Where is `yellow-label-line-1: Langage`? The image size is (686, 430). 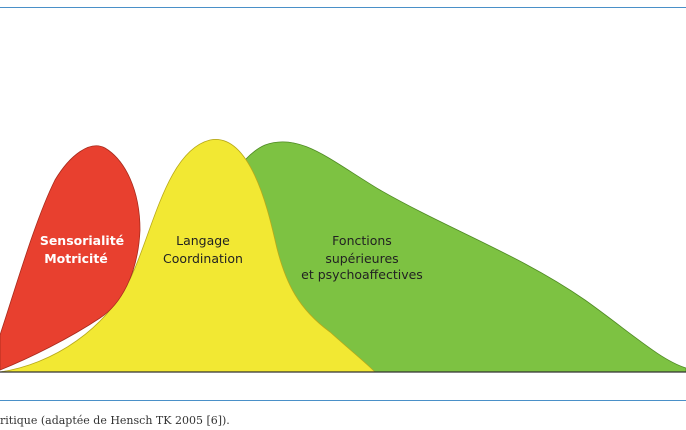 yellow-label-line-1: Langage is located at coordinates (203, 240).